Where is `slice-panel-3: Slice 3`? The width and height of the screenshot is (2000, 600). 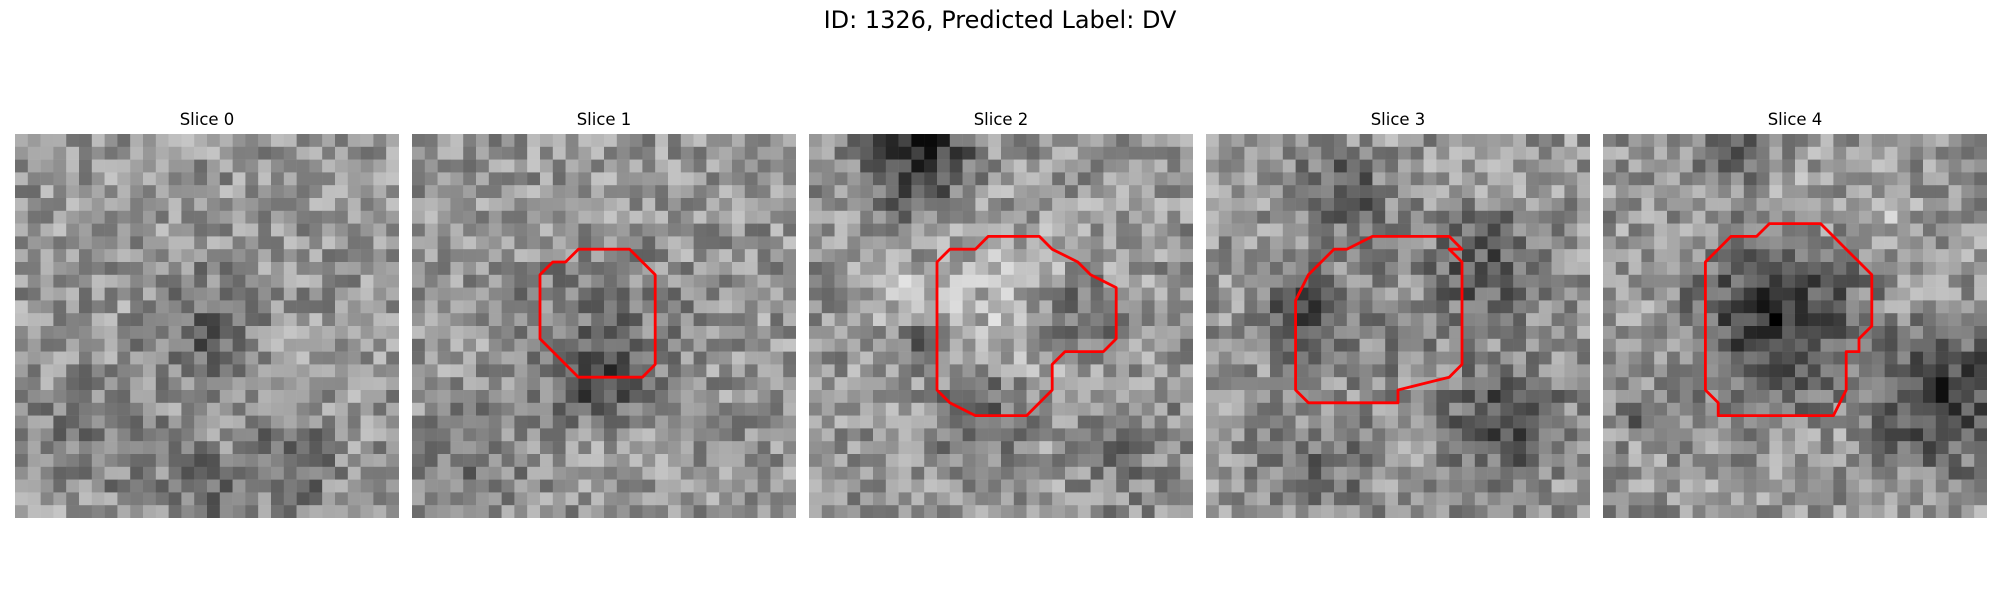 slice-panel-3: Slice 3 is located at coordinates (1398, 313).